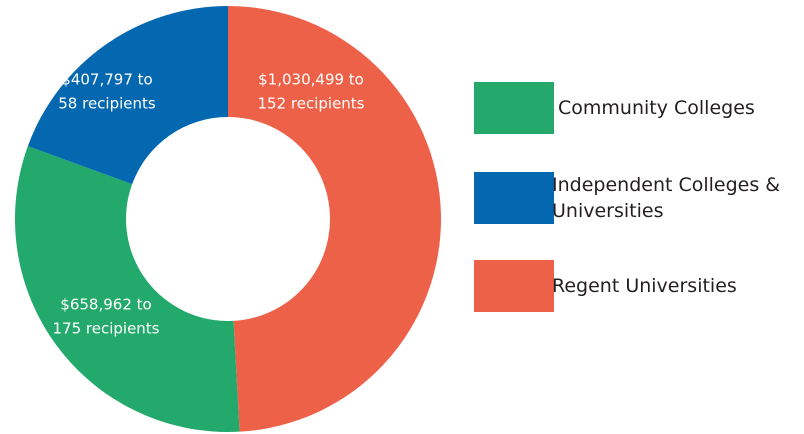 This screenshot has width=804, height=434. I want to click on legend-item: Community Colleges, so click(639, 108).